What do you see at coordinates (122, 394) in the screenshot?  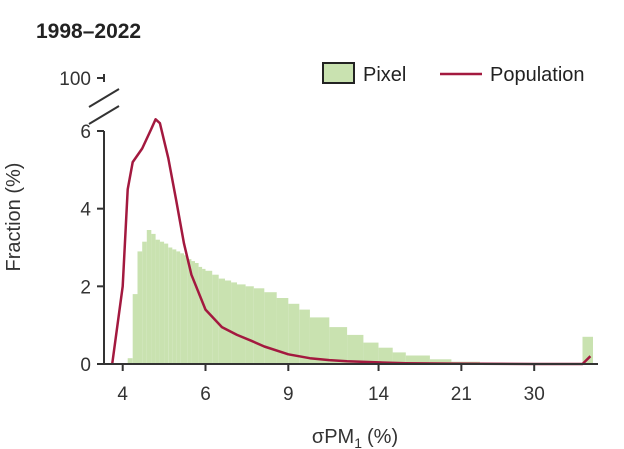 I see `x-tick-label: 4` at bounding box center [122, 394].